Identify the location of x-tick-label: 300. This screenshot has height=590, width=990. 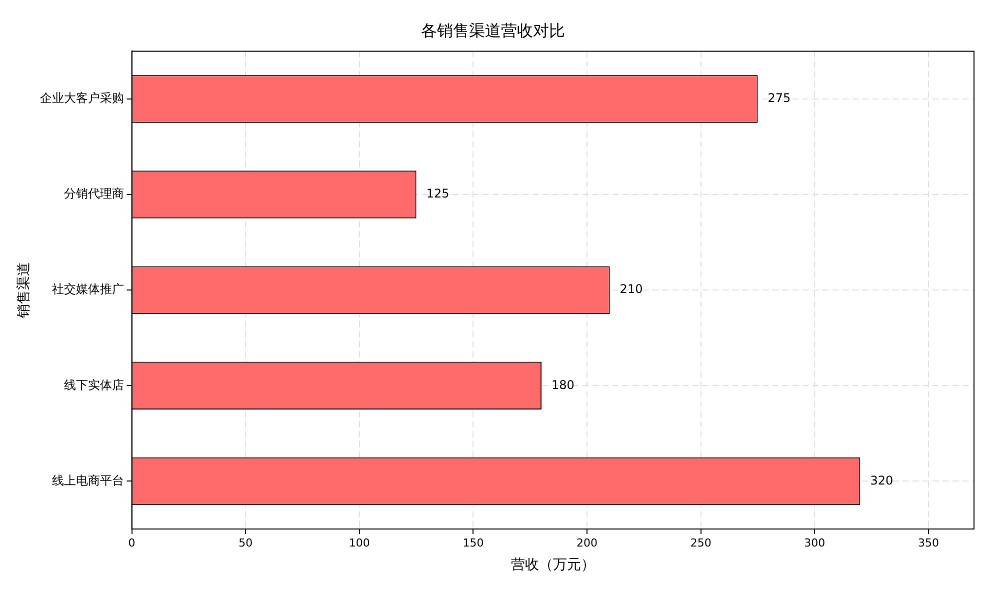
(815, 543).